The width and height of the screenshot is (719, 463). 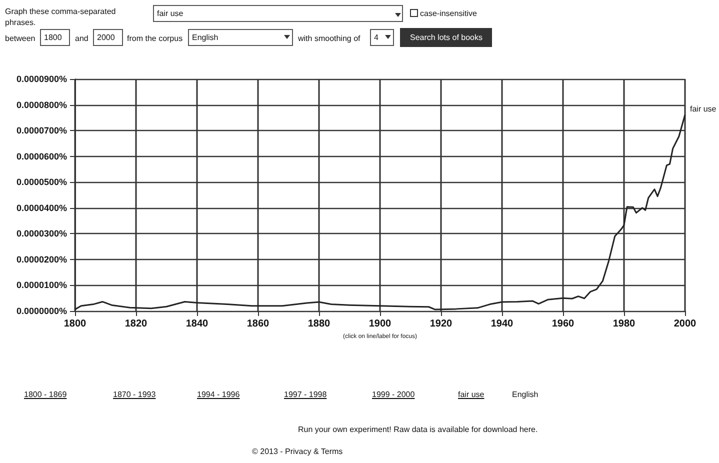 What do you see at coordinates (55, 37) in the screenshot?
I see `text: 1800` at bounding box center [55, 37].